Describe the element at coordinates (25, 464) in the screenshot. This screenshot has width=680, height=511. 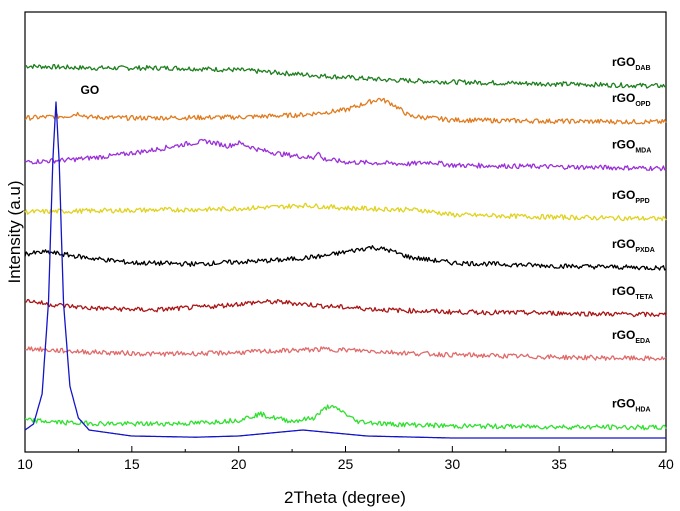
I see `x-tick-label-10: 10` at that location.